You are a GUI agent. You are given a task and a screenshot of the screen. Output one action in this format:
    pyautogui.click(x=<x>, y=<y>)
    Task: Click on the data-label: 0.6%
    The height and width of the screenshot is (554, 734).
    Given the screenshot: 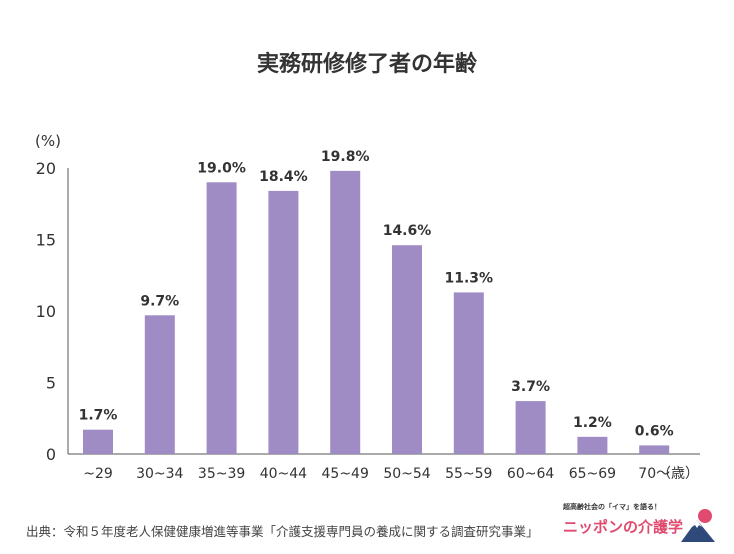 What is the action you would take?
    pyautogui.click(x=654, y=431)
    